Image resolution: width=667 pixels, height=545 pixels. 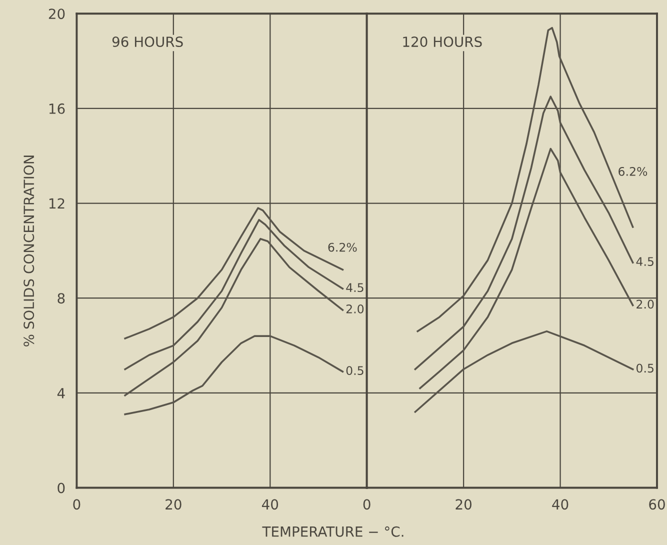 What do you see at coordinates (61, 298) in the screenshot?
I see `y-tick-label: 8` at bounding box center [61, 298].